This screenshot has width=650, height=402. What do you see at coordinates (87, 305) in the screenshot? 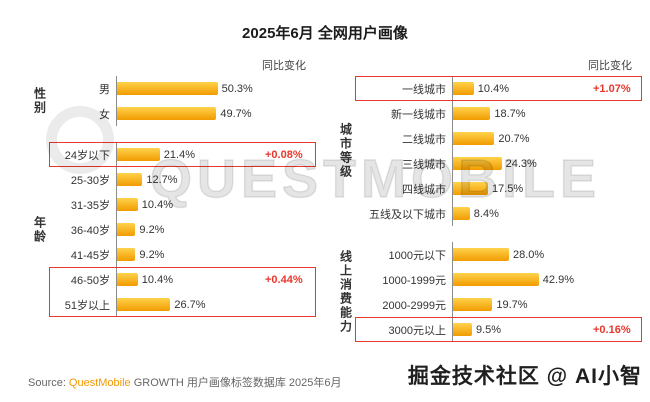
I see `category-label: 51岁以上` at bounding box center [87, 305].